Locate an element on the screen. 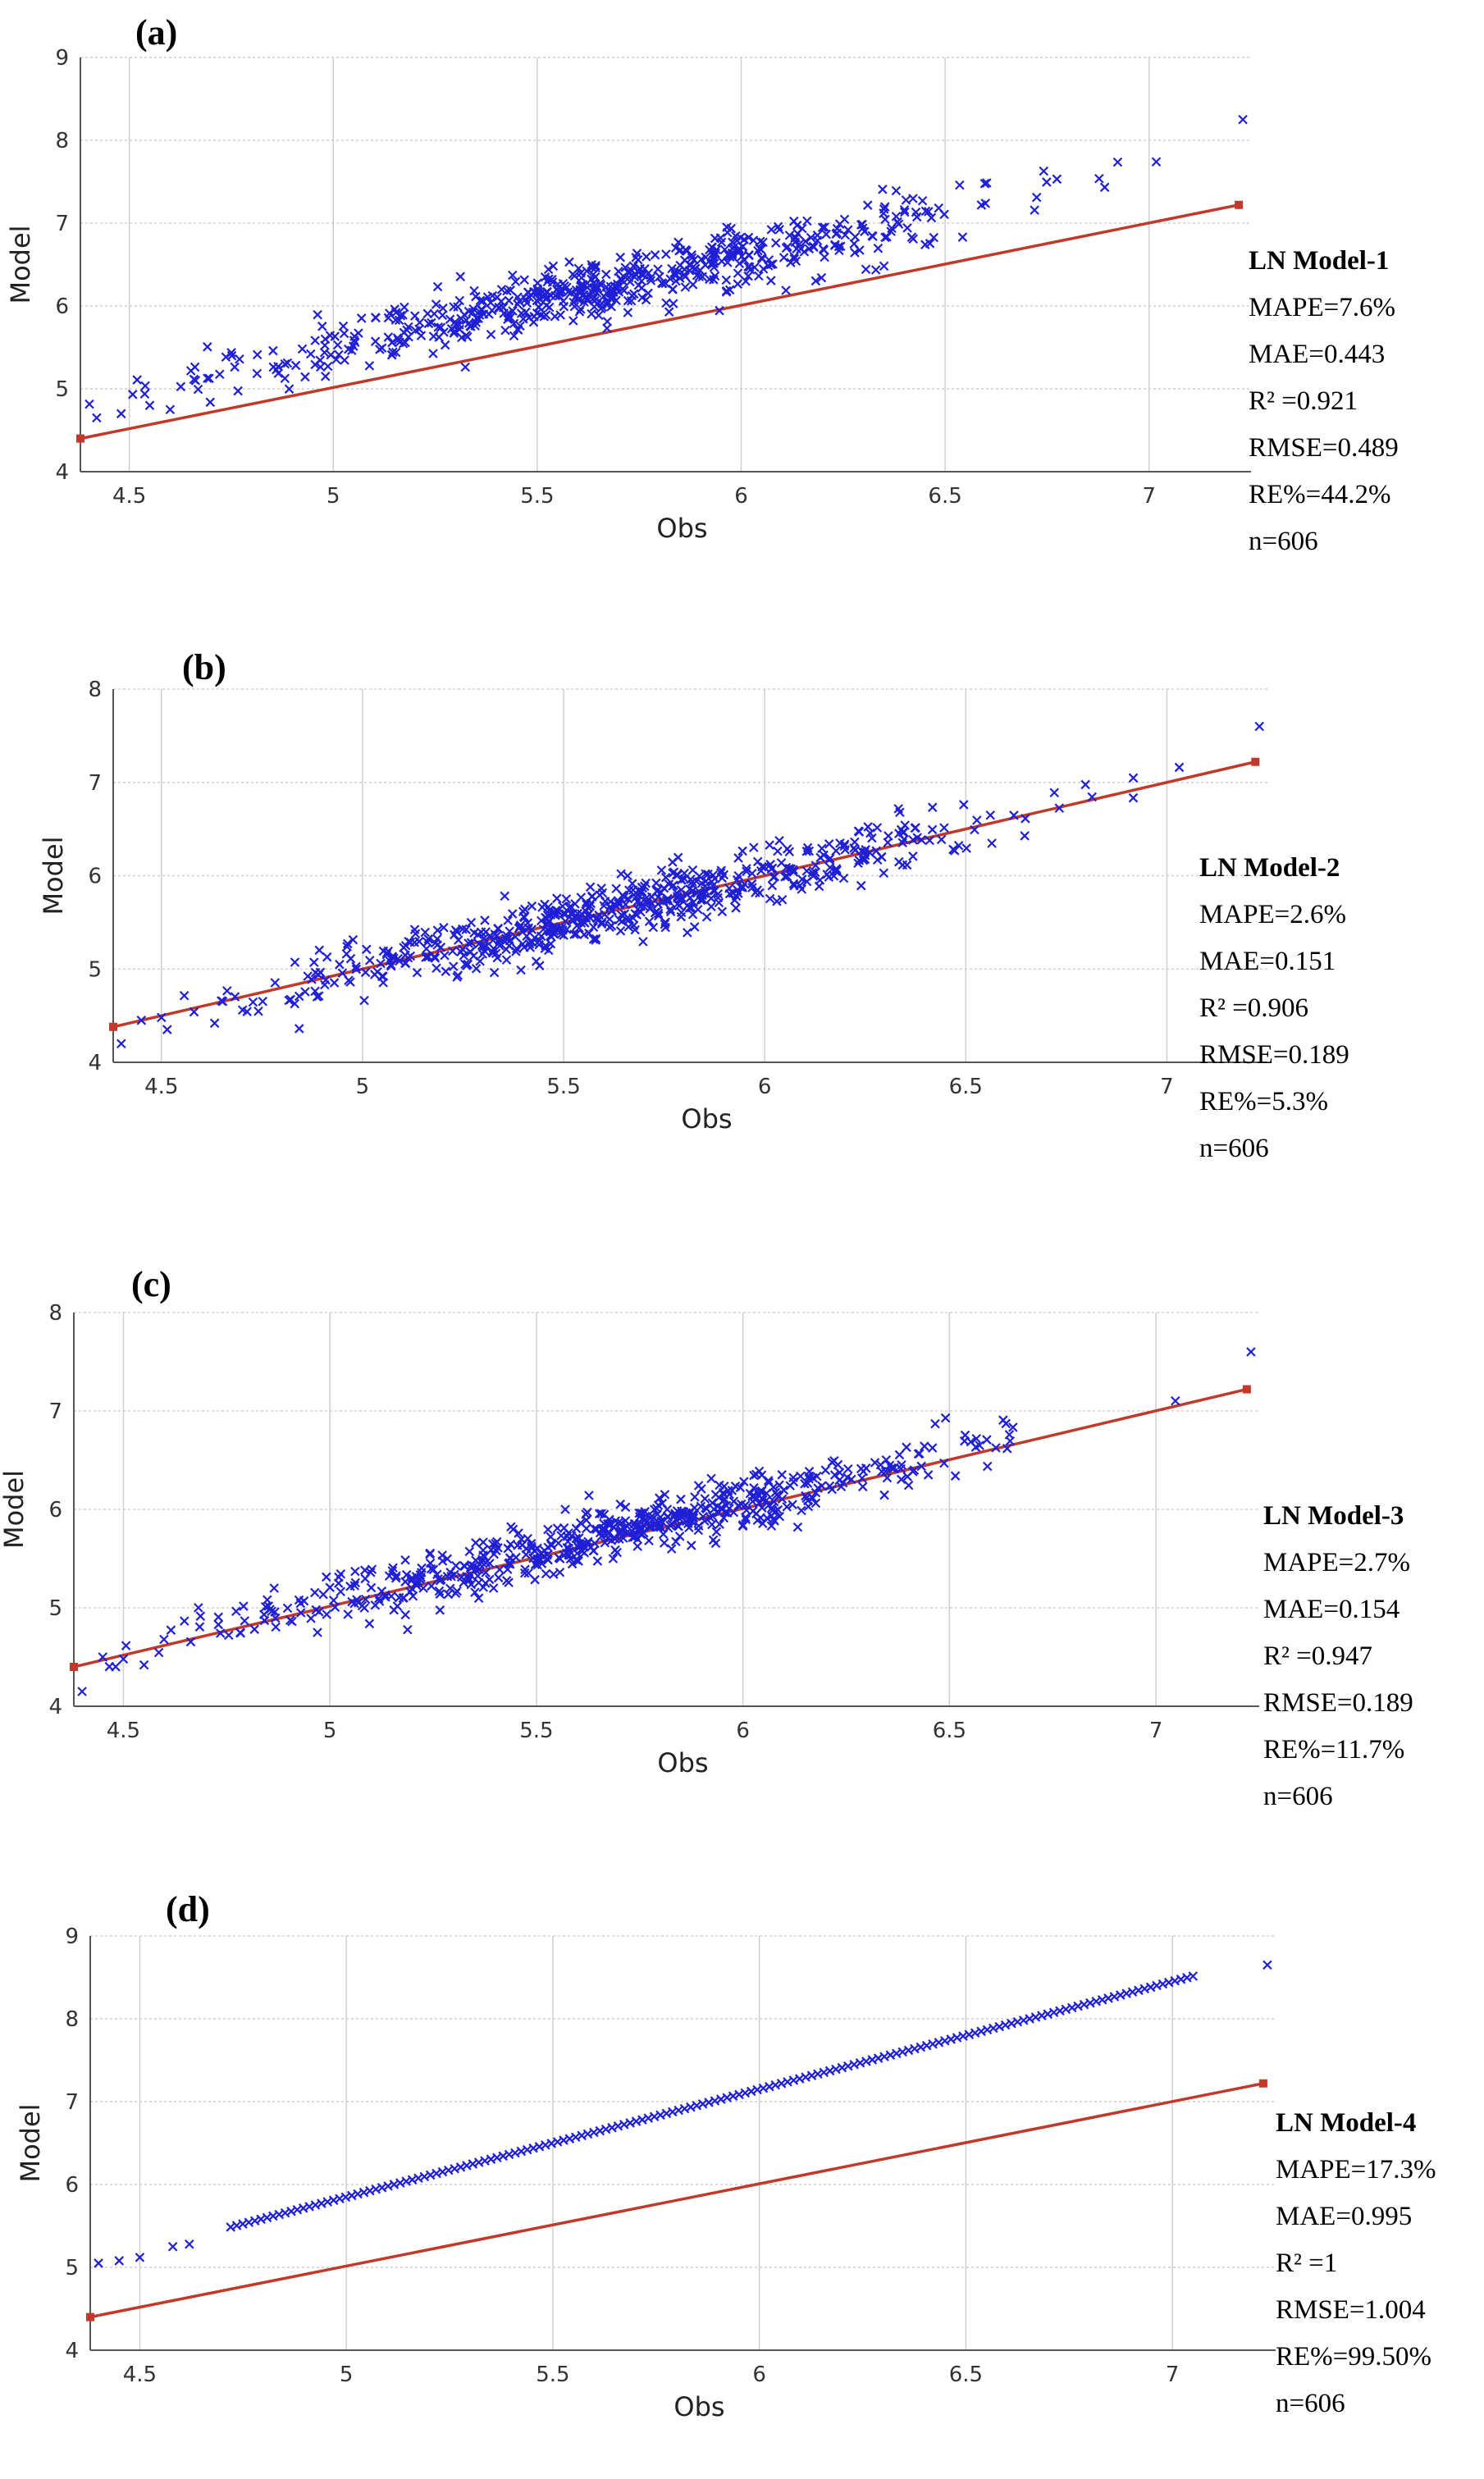  stat-r2-b: R² =0.906 is located at coordinates (1254, 1008).